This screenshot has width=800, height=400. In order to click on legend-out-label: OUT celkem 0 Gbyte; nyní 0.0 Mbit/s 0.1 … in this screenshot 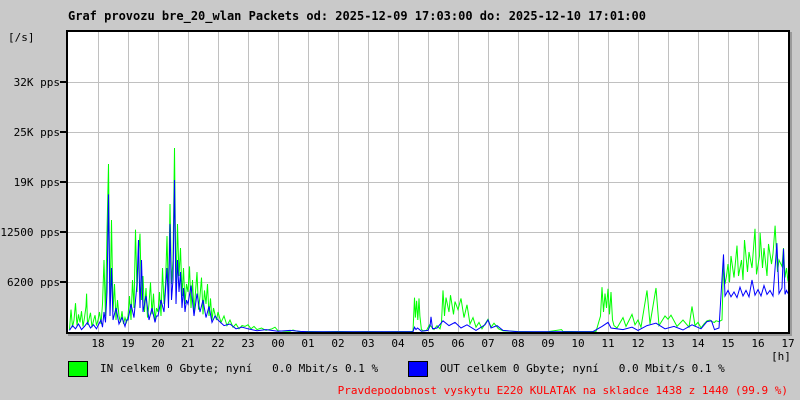, I will do `click(582, 368)`.